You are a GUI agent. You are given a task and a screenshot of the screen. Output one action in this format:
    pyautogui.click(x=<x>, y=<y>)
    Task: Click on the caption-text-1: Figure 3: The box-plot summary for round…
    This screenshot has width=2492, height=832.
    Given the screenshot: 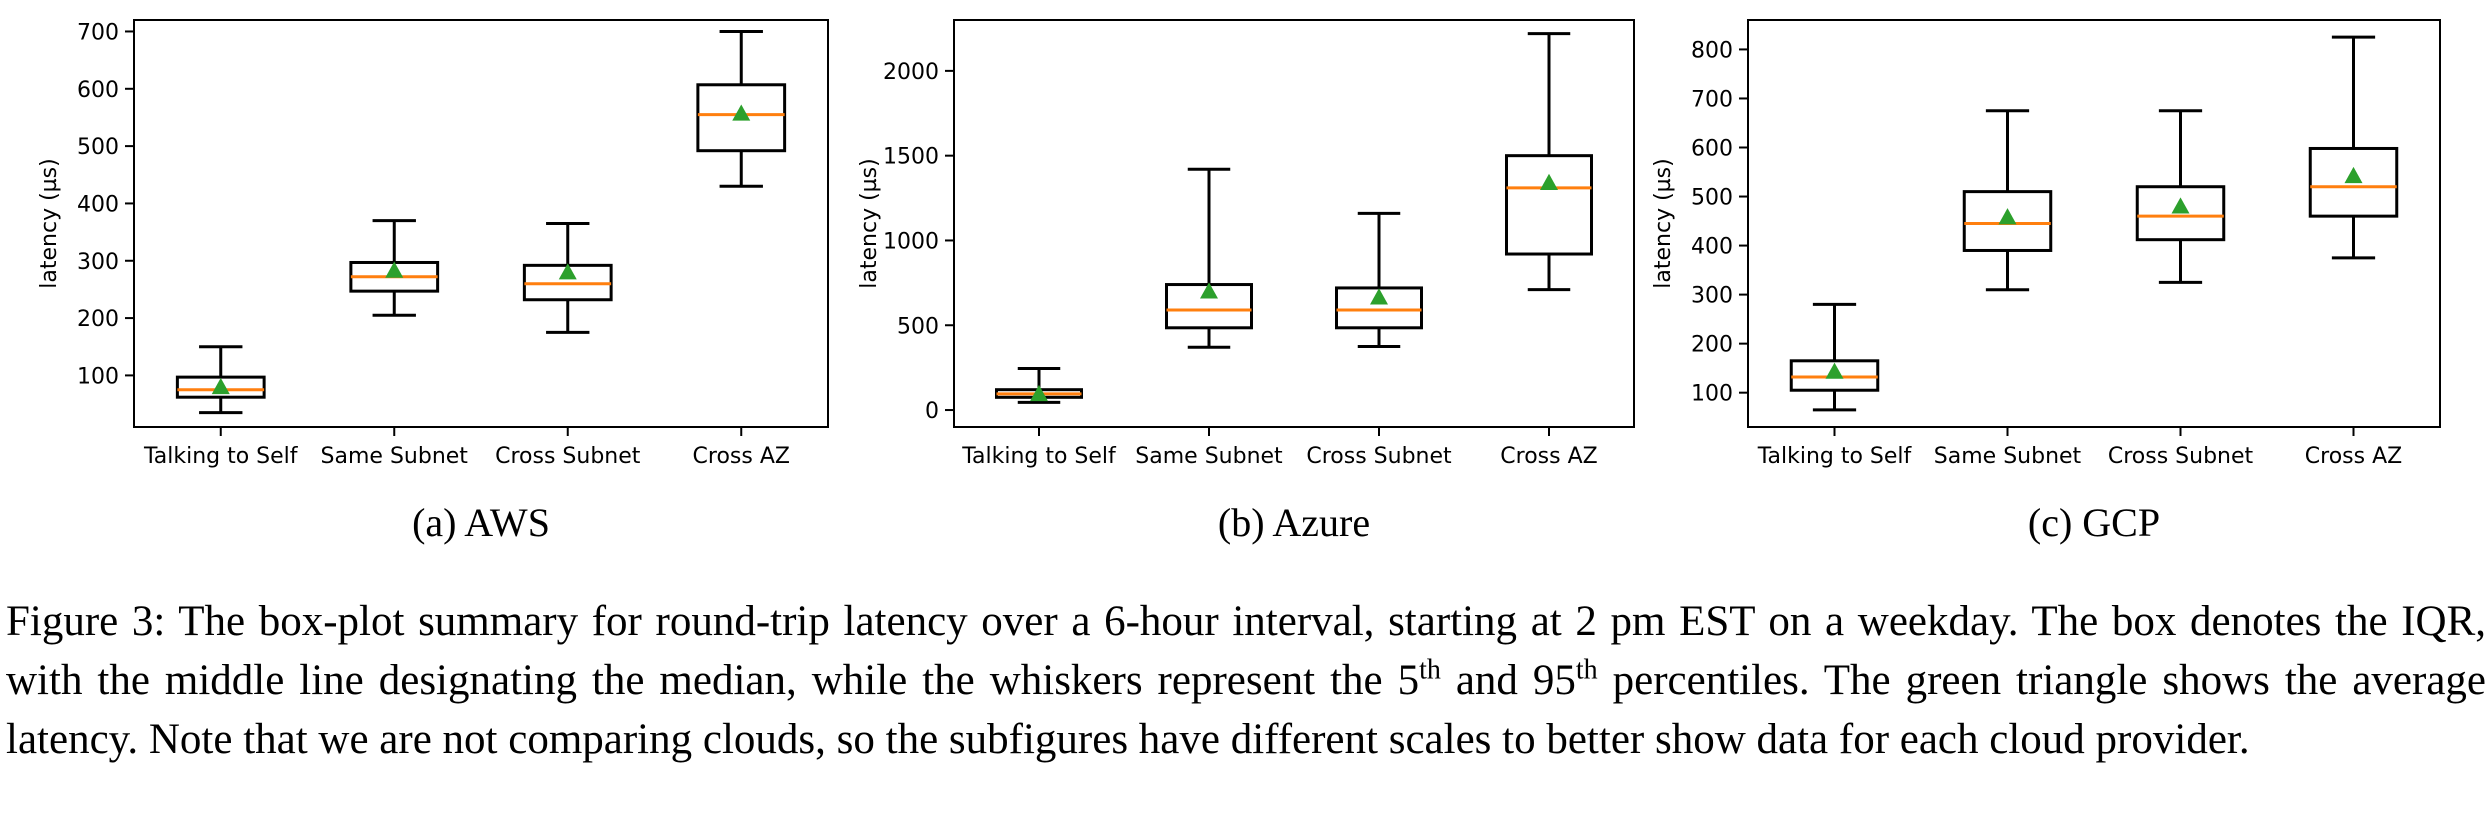 What is the action you would take?
    pyautogui.click(x=1246, y=651)
    